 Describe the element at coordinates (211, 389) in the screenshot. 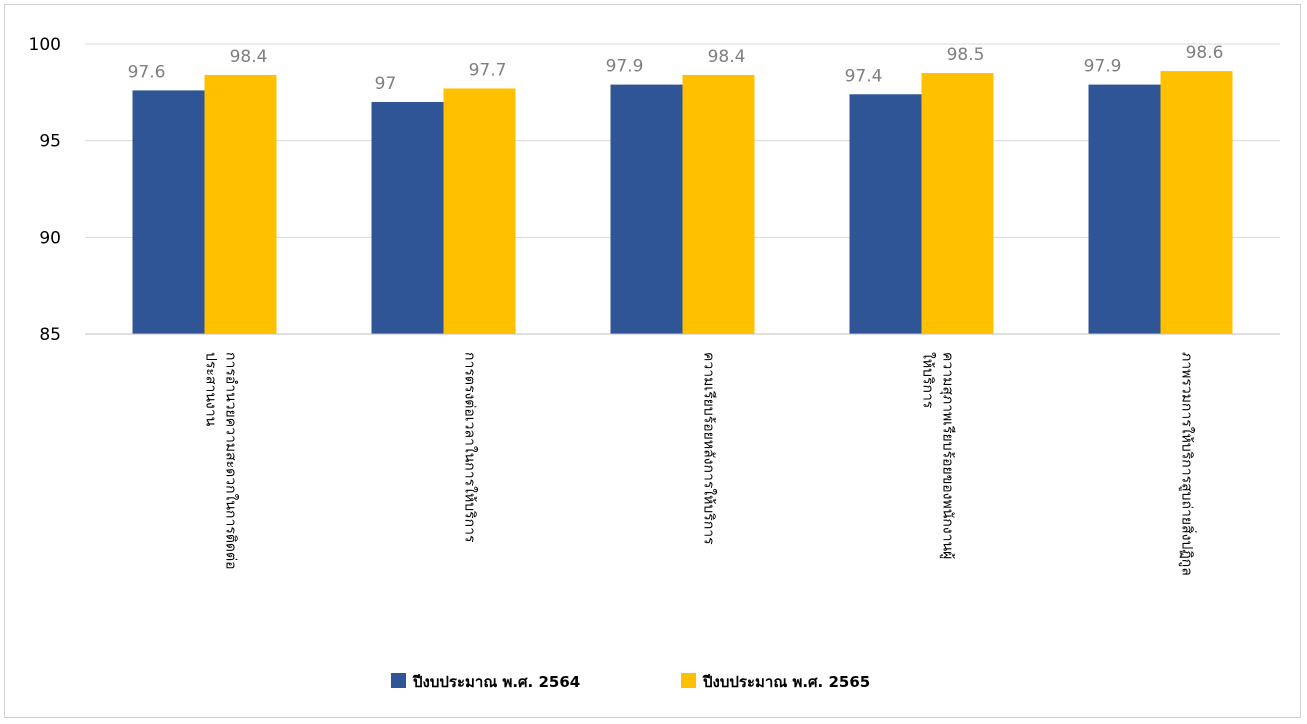

I see `category-label-line: ประสานงาน` at that location.